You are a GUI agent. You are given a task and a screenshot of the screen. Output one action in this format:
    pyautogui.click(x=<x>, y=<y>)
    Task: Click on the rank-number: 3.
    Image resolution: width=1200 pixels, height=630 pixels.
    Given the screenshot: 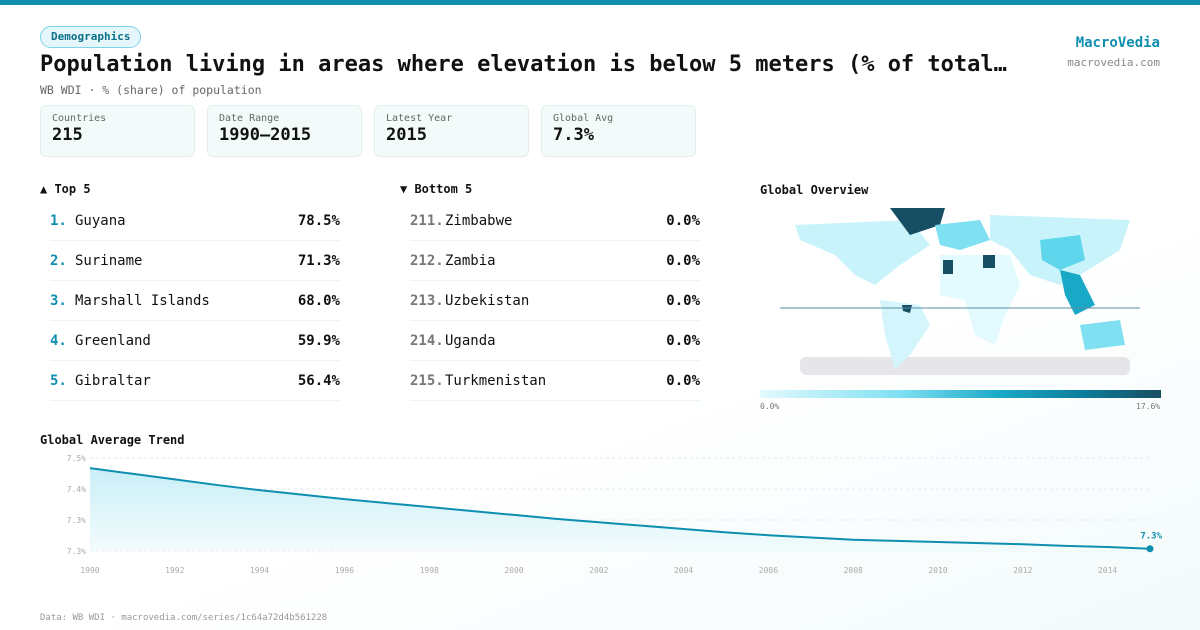 What is the action you would take?
    pyautogui.click(x=58, y=300)
    